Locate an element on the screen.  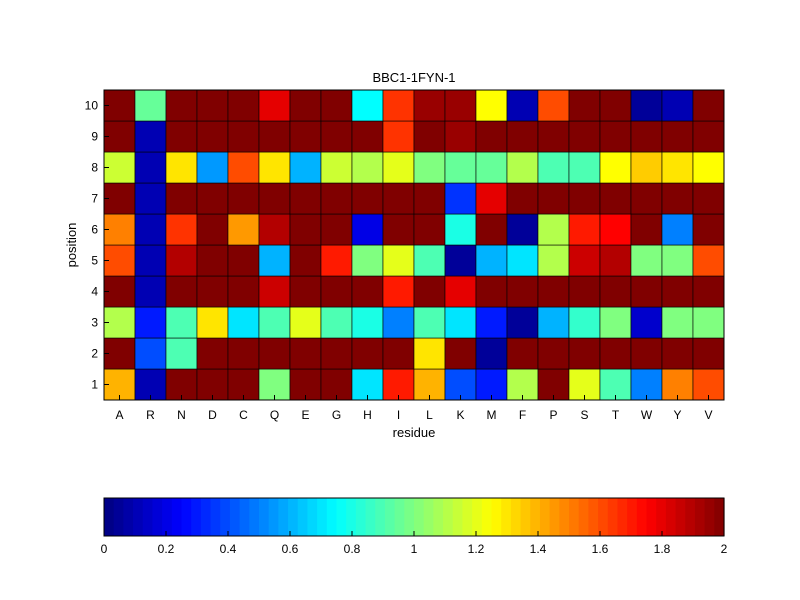
colorbar is located at coordinates (414, 517).